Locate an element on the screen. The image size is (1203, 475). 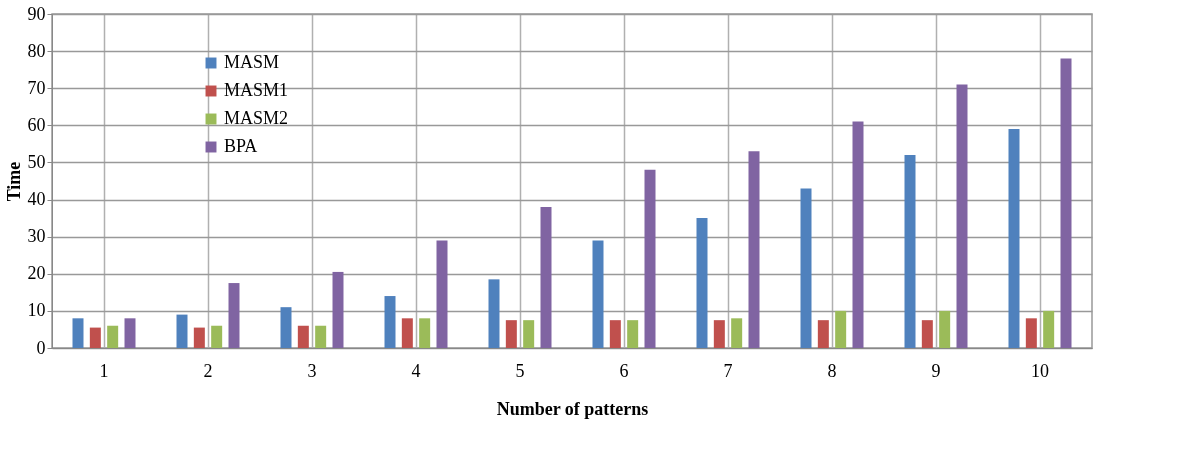
legend-label: MASM1 is located at coordinates (256, 90).